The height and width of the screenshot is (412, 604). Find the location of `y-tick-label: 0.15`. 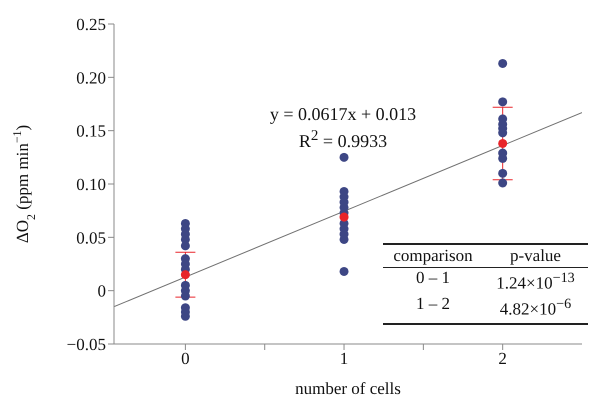

y-tick-label: 0.15 is located at coordinates (91, 131).